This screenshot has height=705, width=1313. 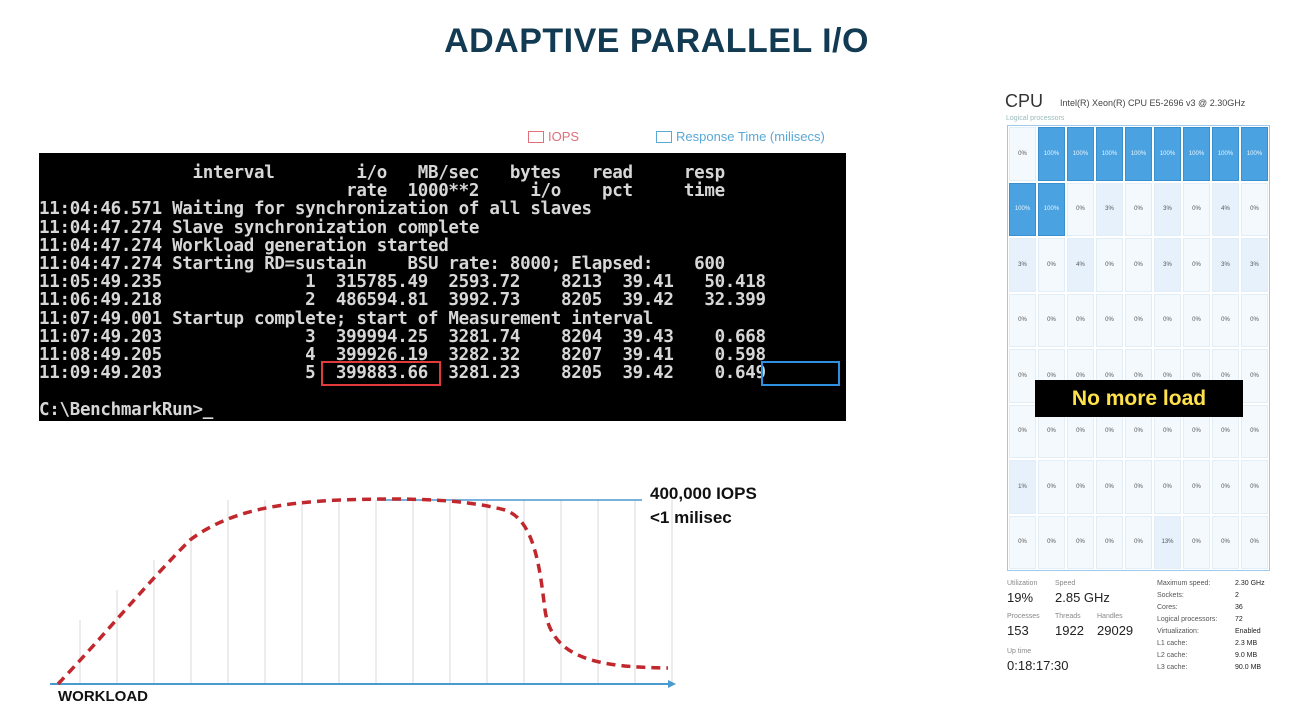 I want to click on response-time-highlight-box, so click(x=800, y=373).